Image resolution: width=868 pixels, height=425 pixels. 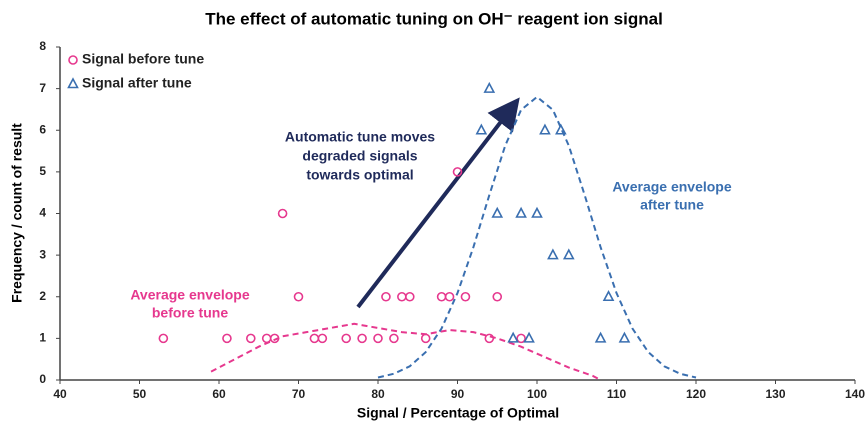 What do you see at coordinates (458, 413) in the screenshot?
I see `x-axis-label: Signal / Percentage of Optimal` at bounding box center [458, 413].